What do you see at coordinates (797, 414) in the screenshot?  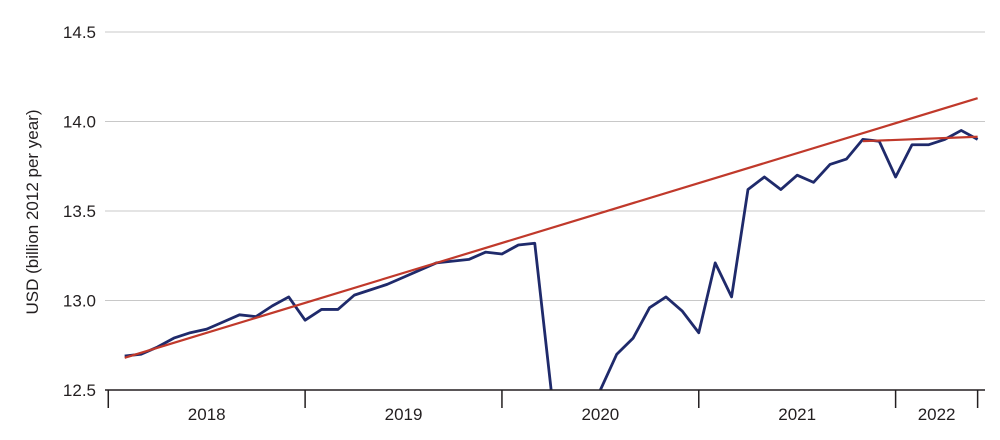 I see `x-tick-label: 2021` at bounding box center [797, 414].